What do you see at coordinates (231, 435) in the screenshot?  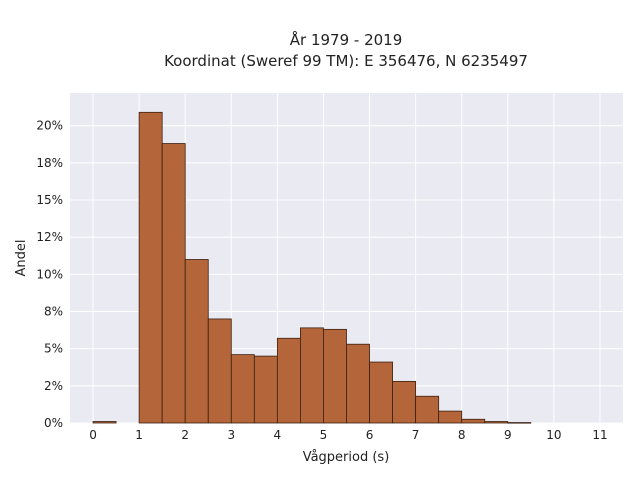 I see `x-tick-label: 3` at bounding box center [231, 435].